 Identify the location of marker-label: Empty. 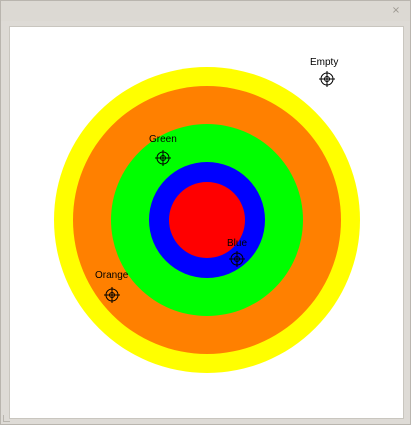
(324, 62).